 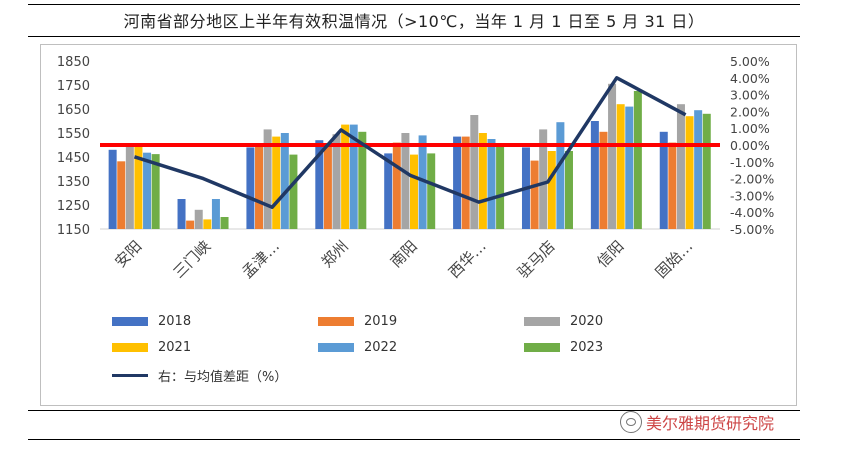 I want to click on y-tick-label: 1650, so click(x=73, y=110).